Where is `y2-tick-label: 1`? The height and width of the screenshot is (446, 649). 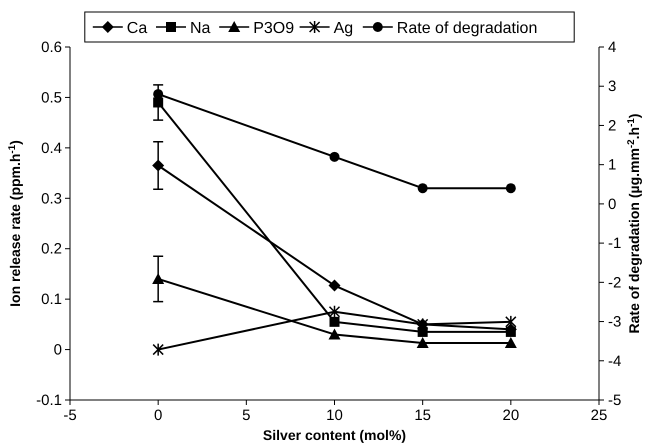 y2-tick-label: 1 is located at coordinates (612, 165).